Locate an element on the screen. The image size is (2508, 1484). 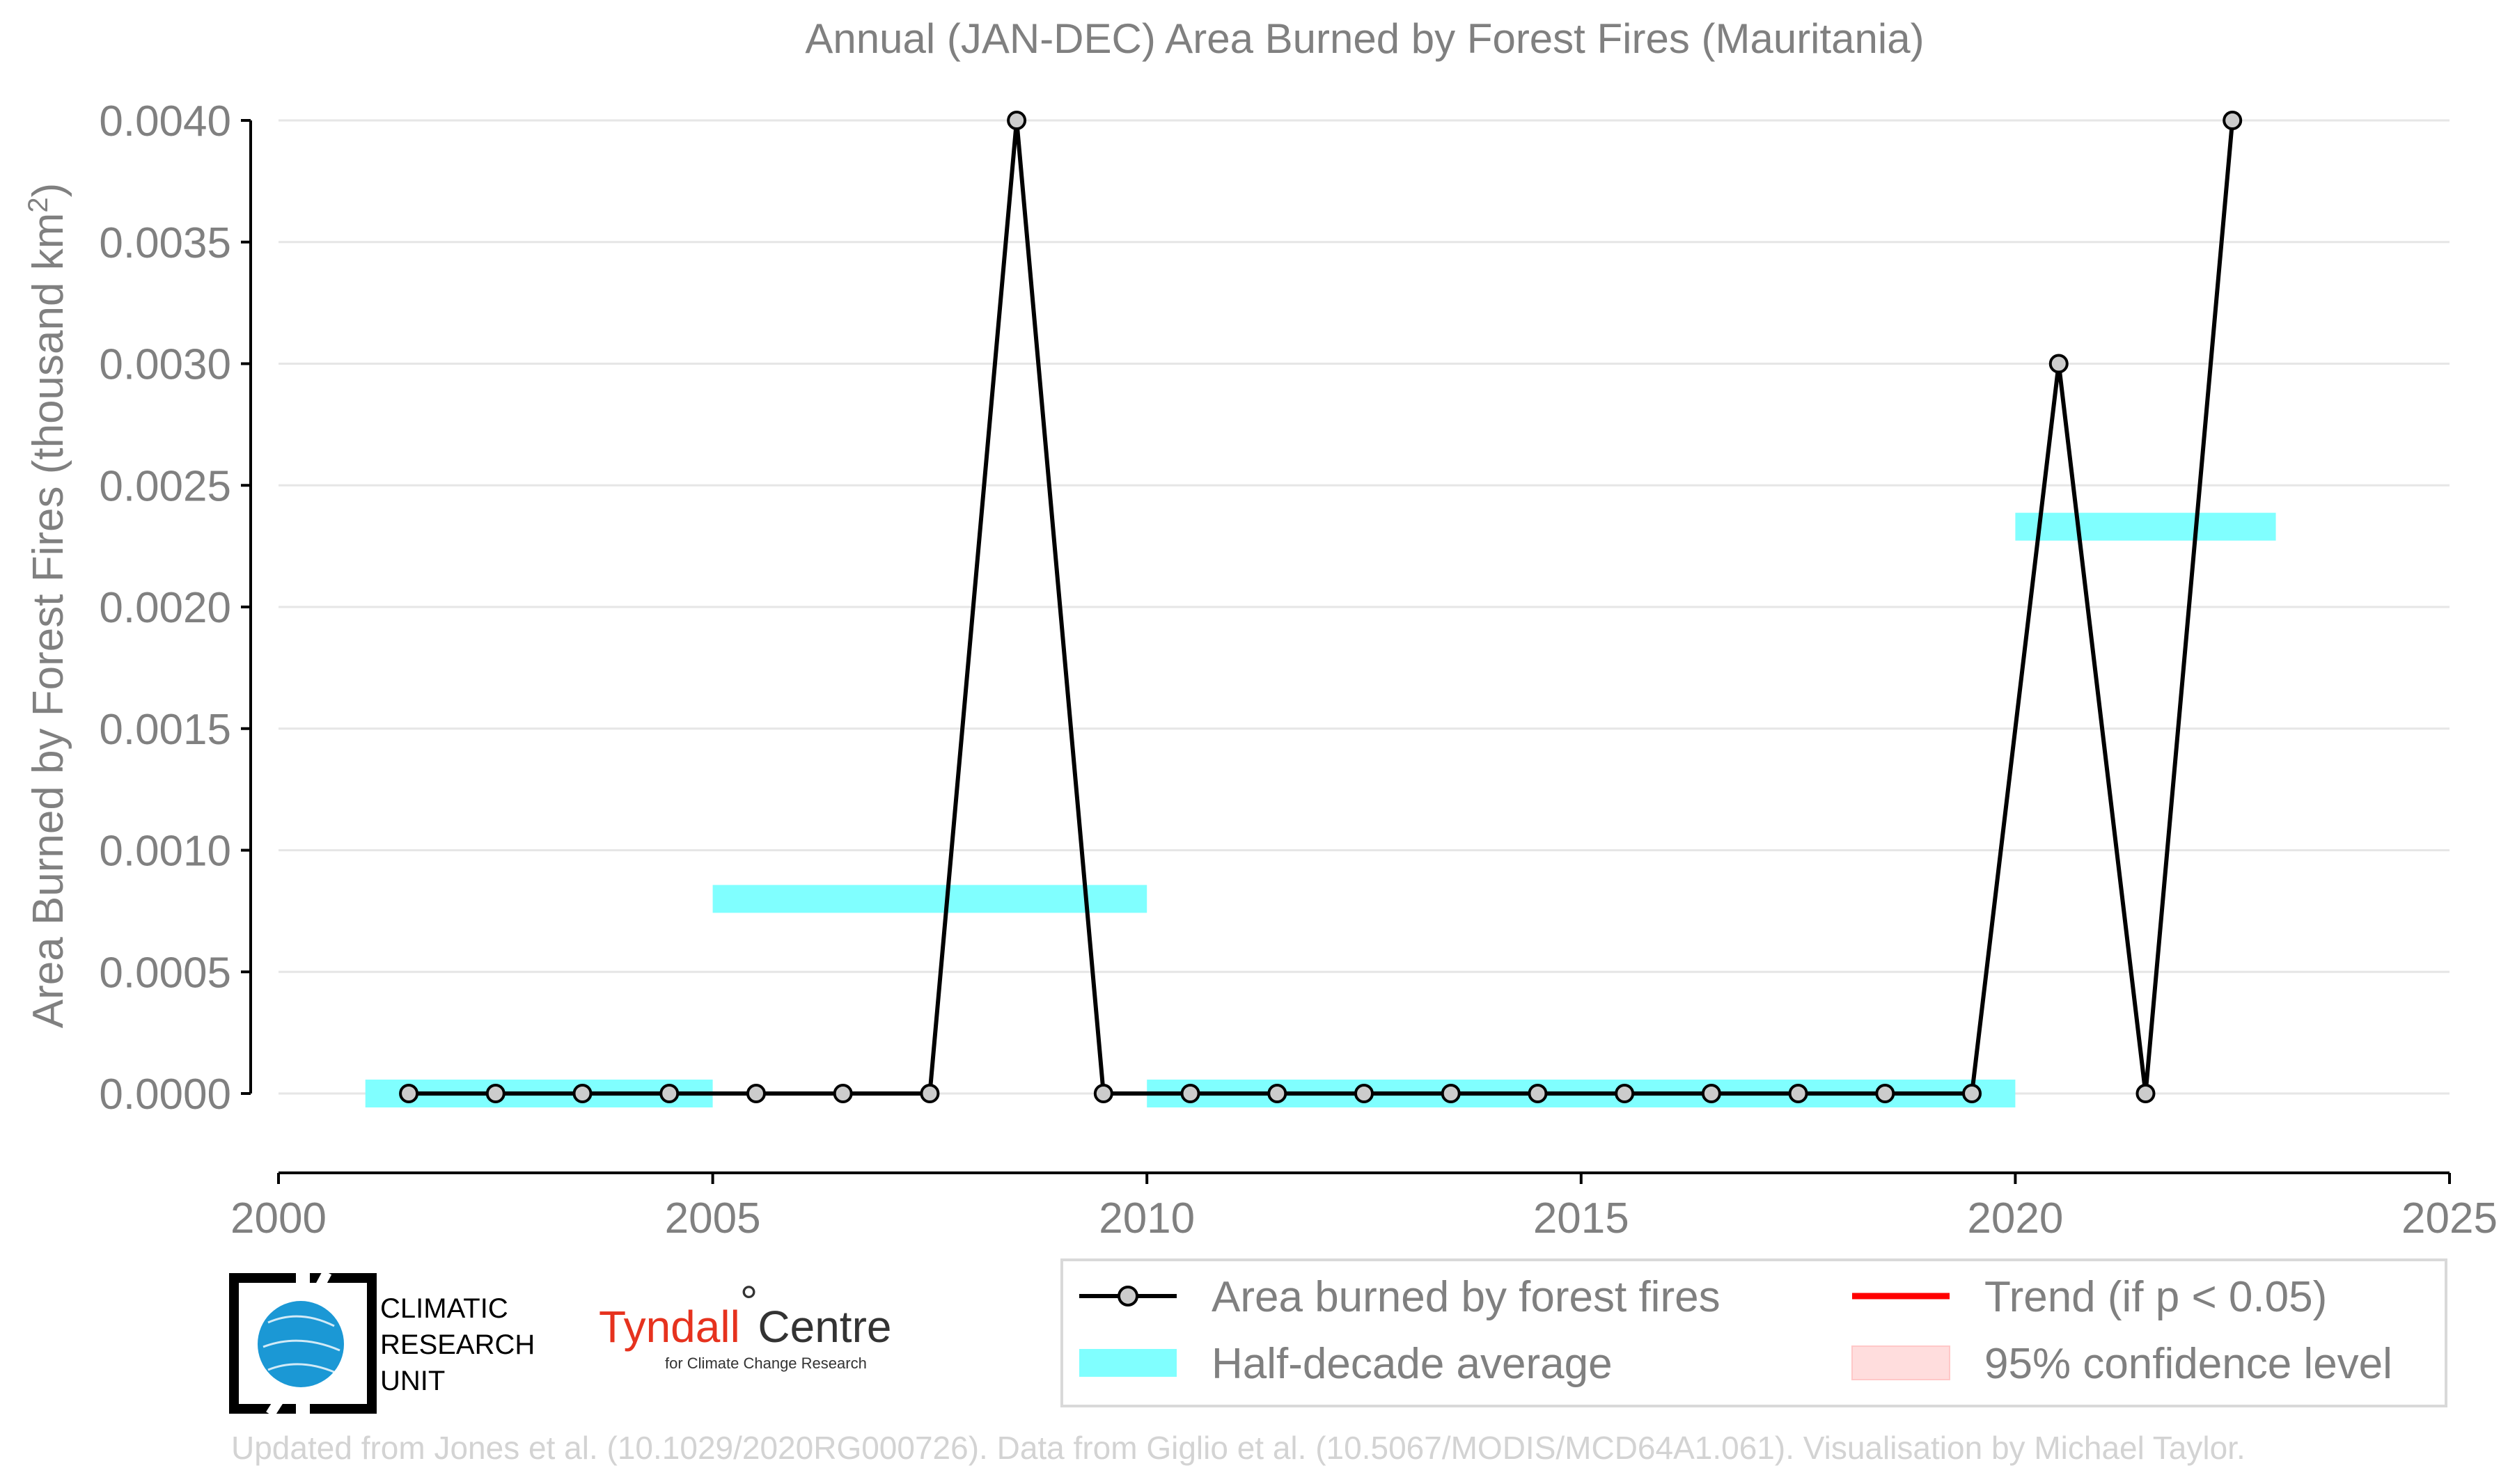
y-axis-label-superscript: 2 is located at coordinates (38, 204).